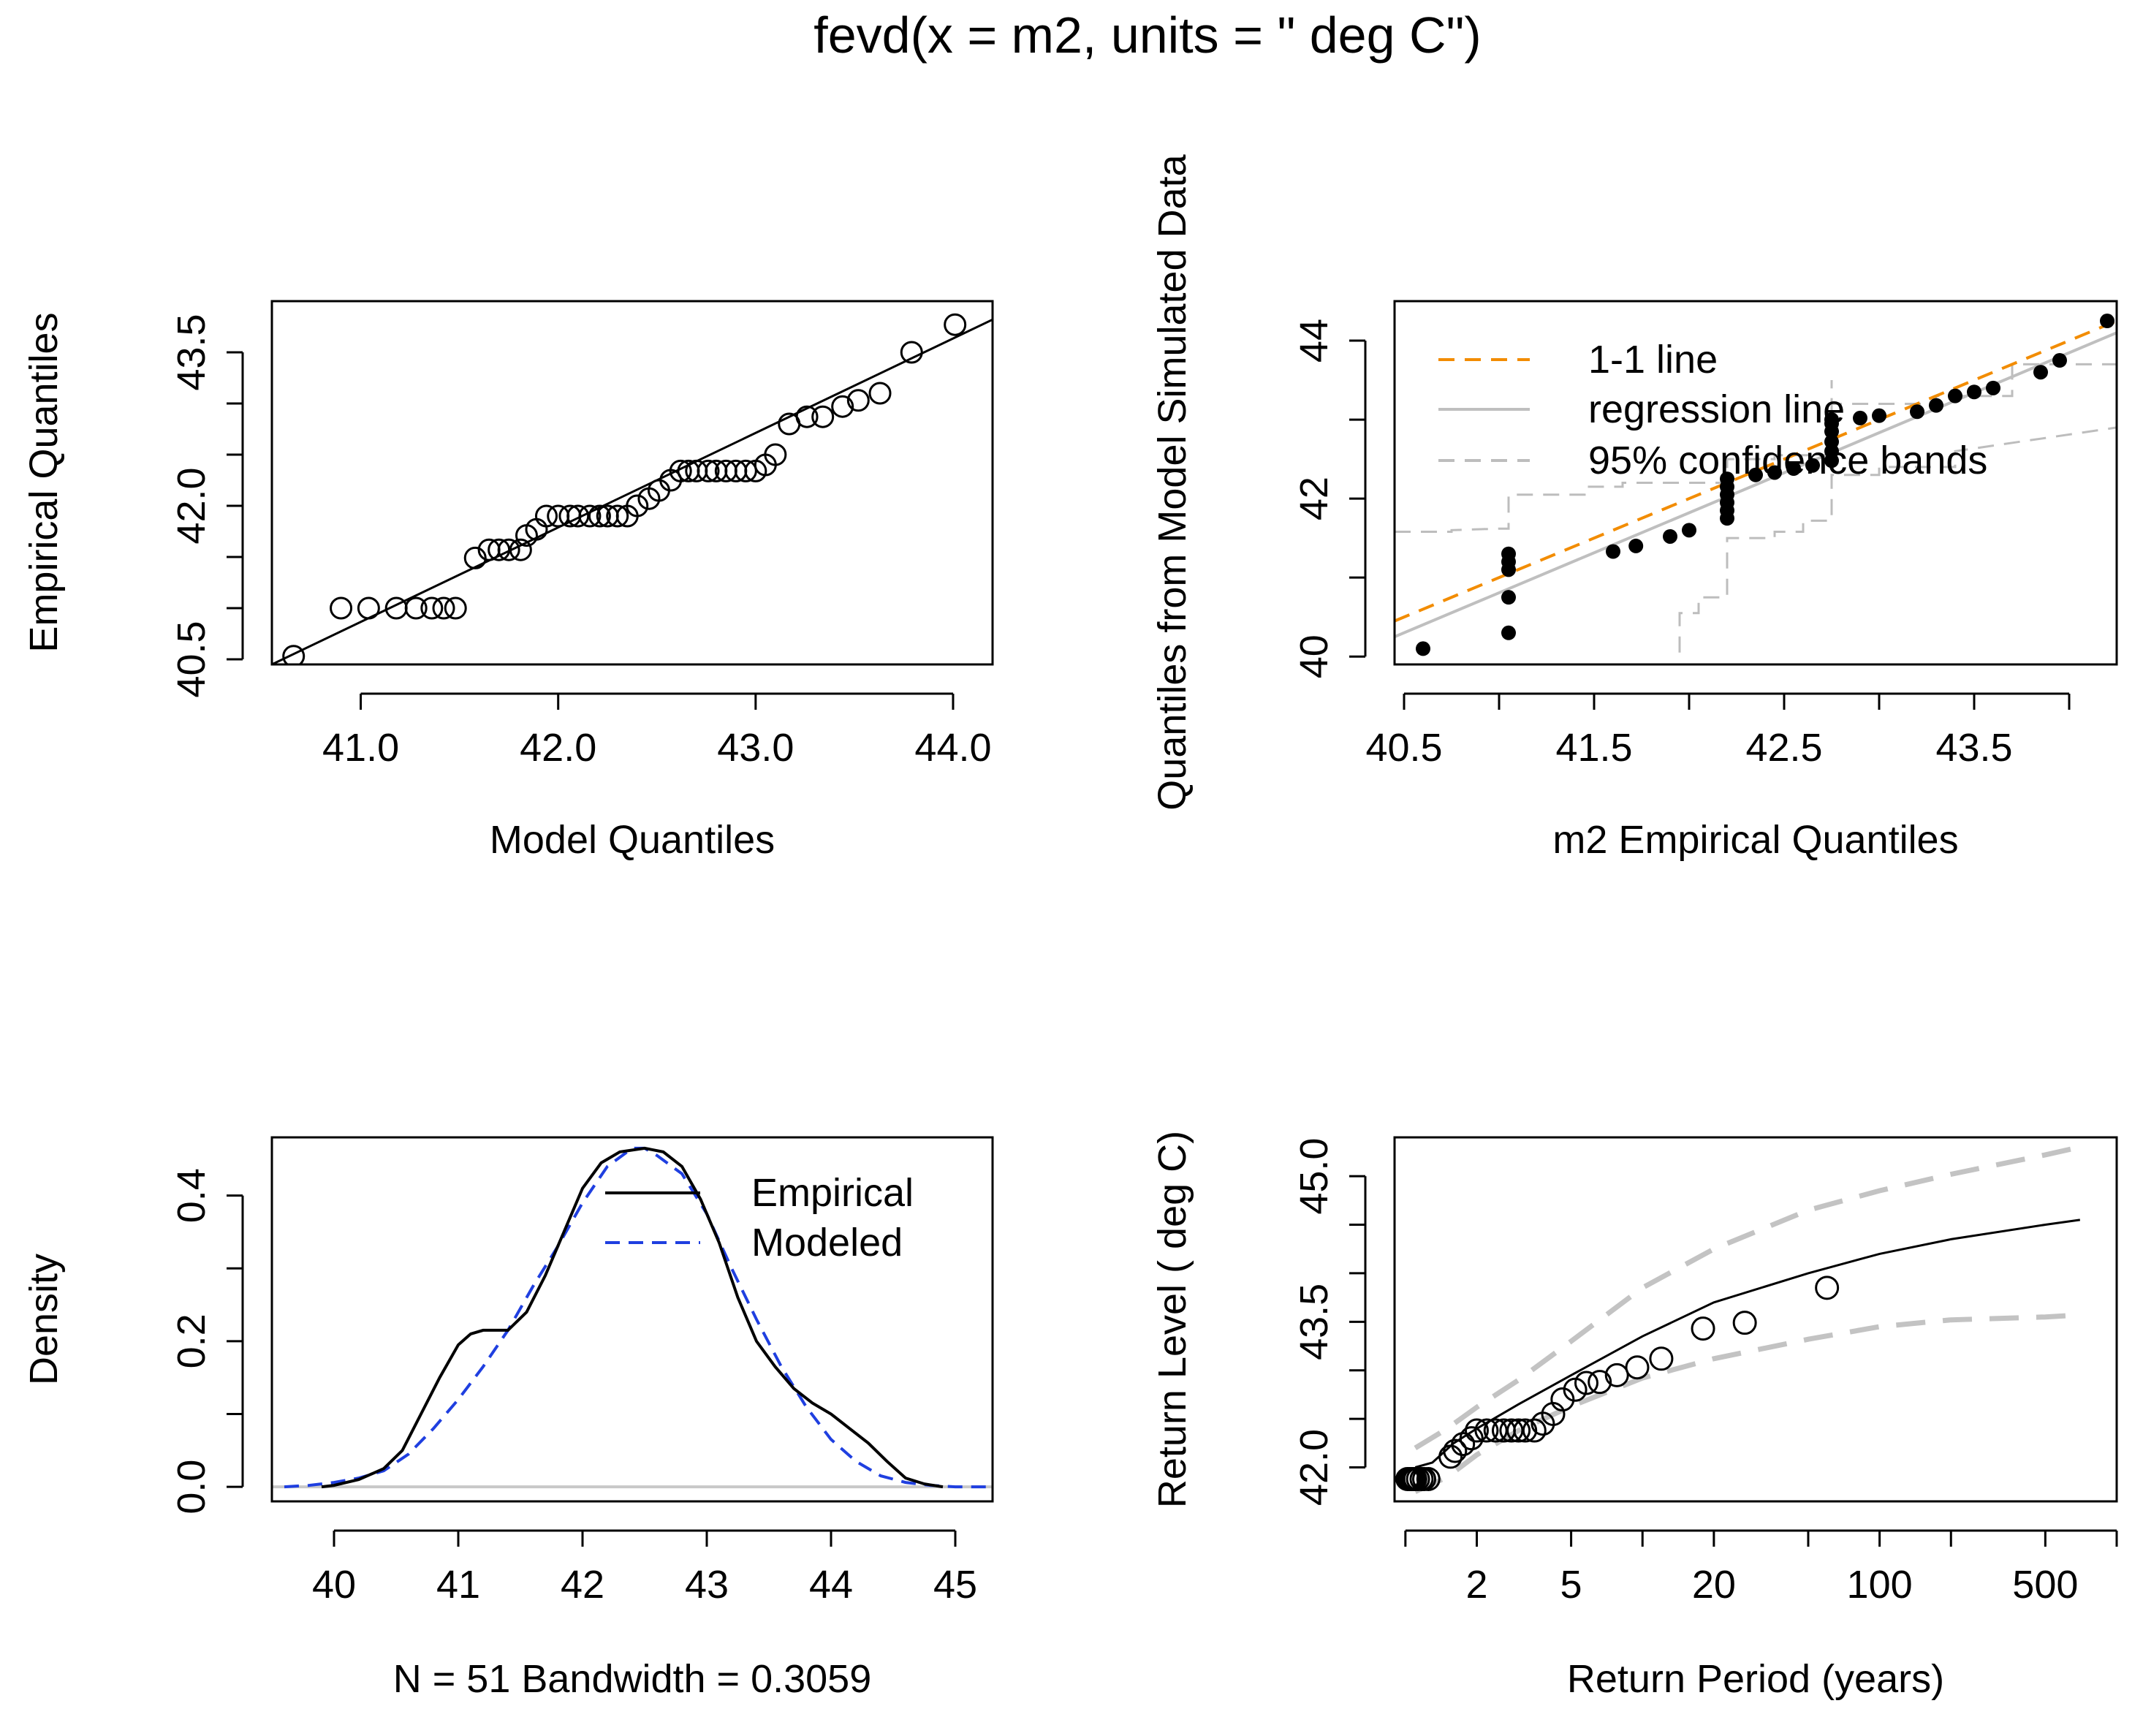 This screenshot has height=1736, width=2143. I want to click on x-tick-label: 44, so click(831, 1585).